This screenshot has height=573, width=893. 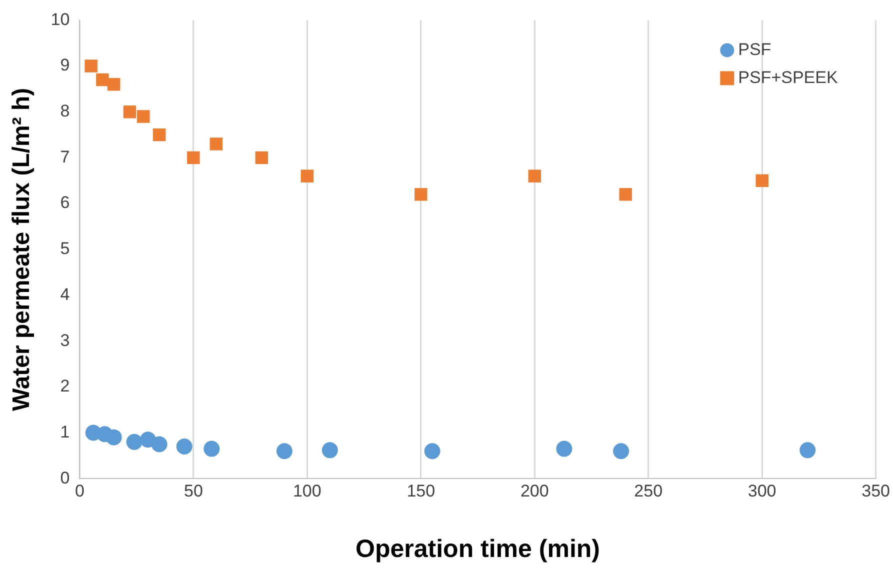 I want to click on x-tick-label: 350, so click(x=876, y=490).